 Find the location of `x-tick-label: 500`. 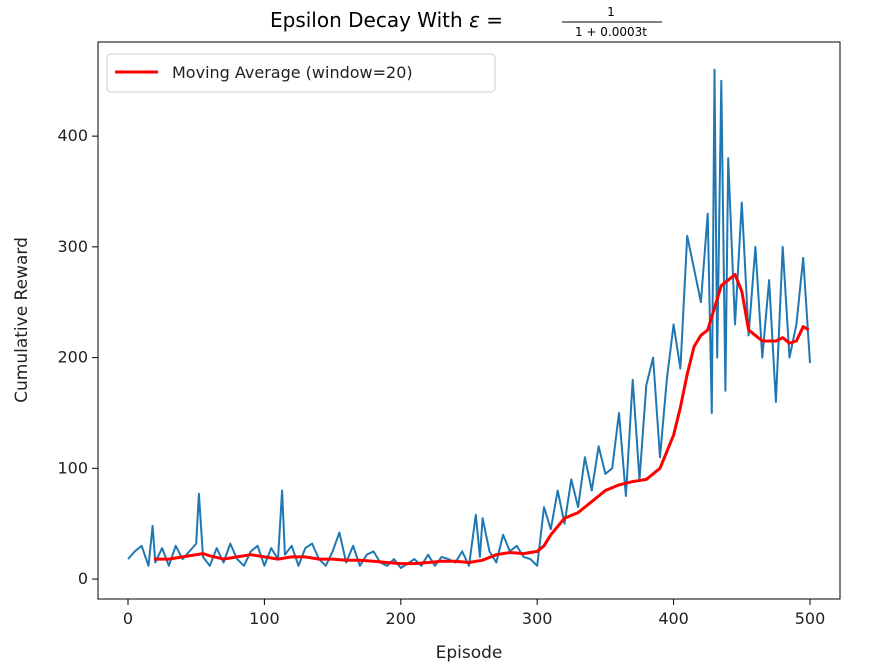

x-tick-label: 500 is located at coordinates (810, 618).